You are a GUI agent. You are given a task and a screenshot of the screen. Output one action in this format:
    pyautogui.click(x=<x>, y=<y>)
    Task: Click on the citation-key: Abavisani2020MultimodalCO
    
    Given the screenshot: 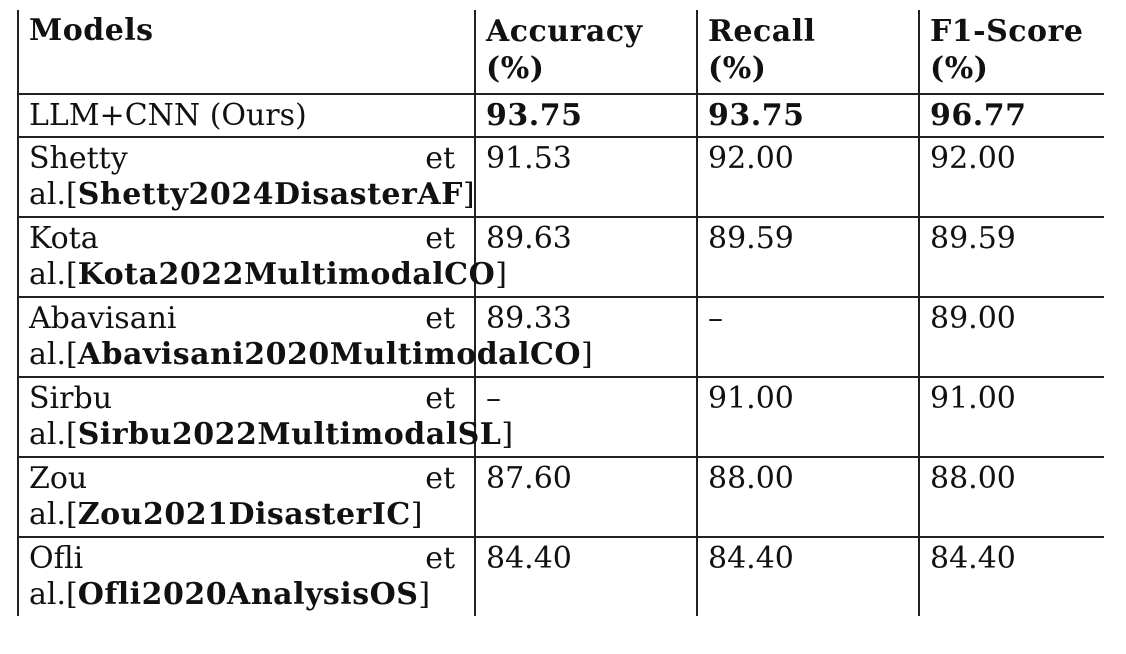 What is the action you would take?
    pyautogui.click(x=329, y=354)
    